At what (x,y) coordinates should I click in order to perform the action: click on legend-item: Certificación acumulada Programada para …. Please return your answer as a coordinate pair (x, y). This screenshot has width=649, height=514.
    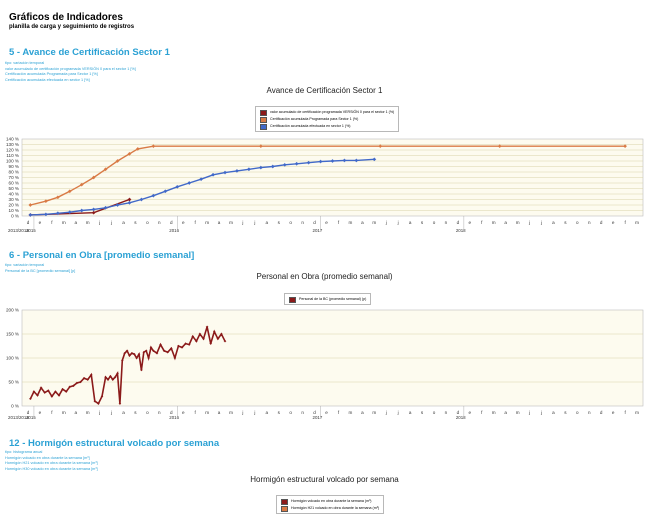
    Looking at the image, I should click on (327, 119).